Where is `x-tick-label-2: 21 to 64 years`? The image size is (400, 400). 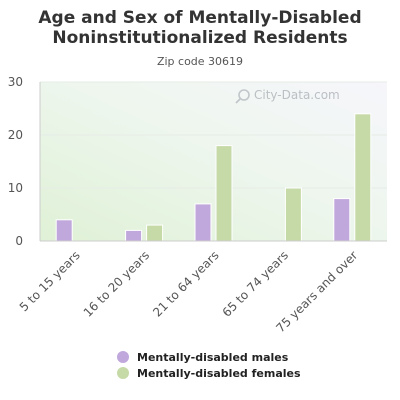 x-tick-label-2: 21 to 64 years is located at coordinates (185, 283).